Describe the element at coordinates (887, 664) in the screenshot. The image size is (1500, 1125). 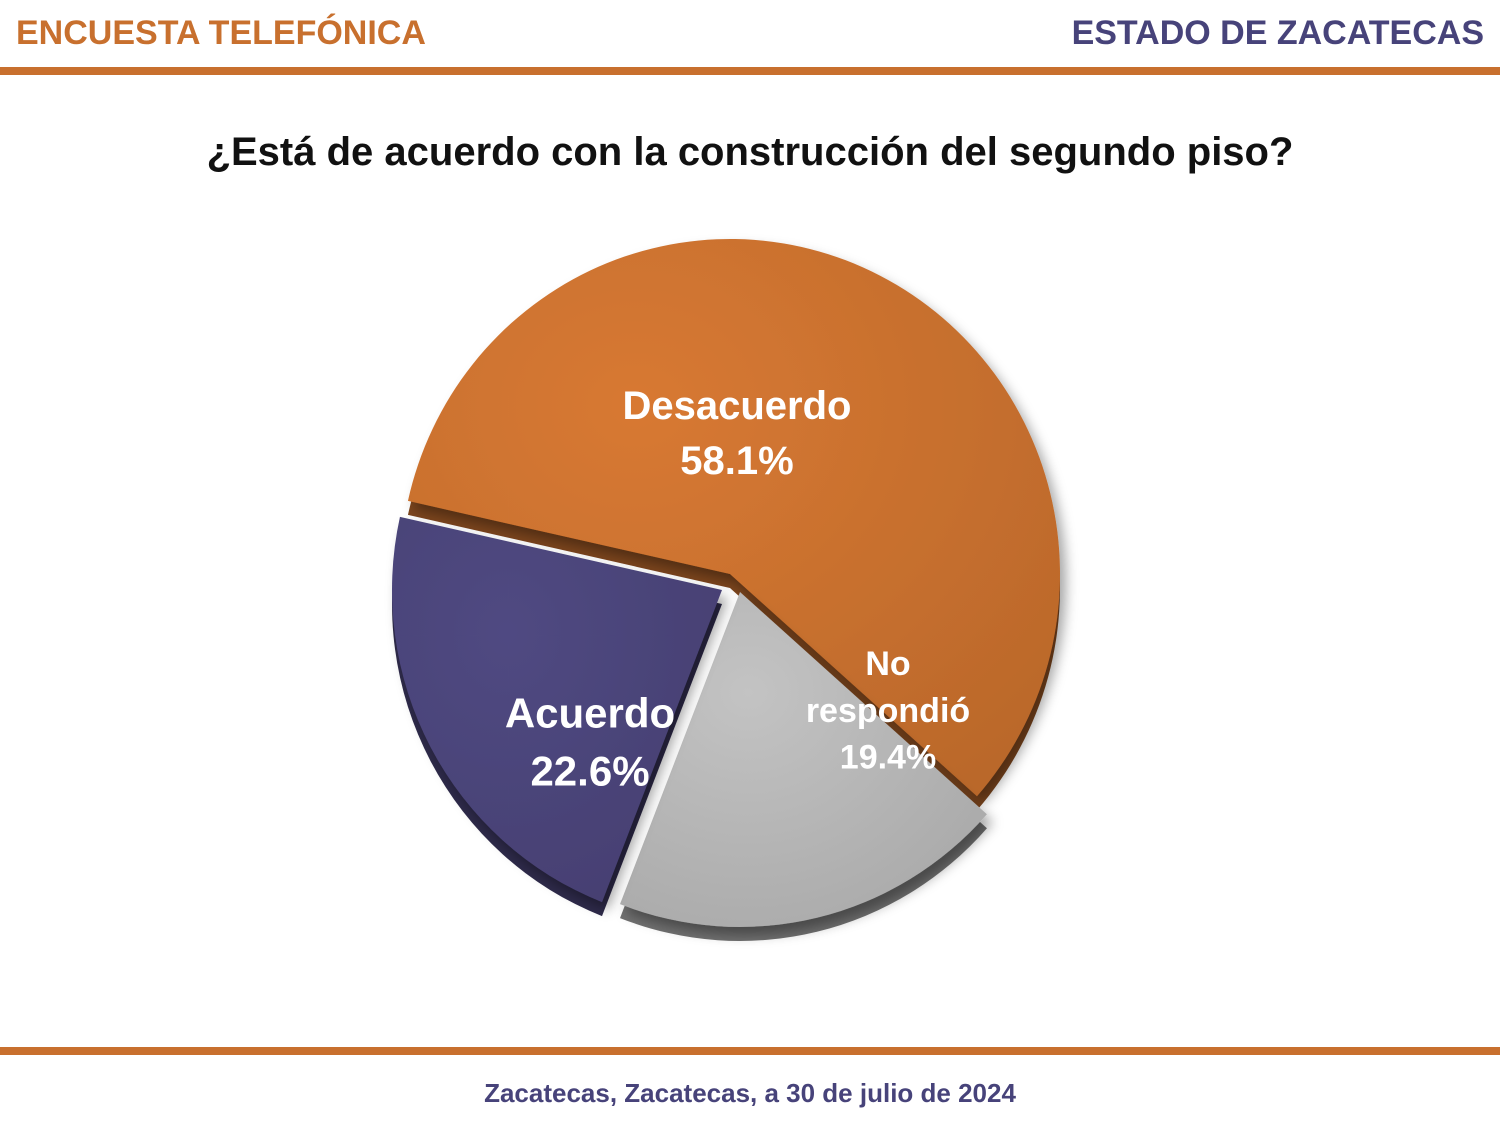
I see `slice-name-1: No` at that location.